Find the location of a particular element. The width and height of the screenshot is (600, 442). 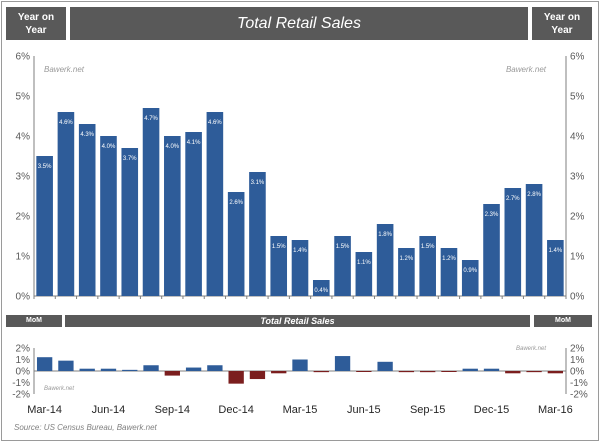

y-axis-title-right-text: Year on Year is located at coordinates (562, 24).